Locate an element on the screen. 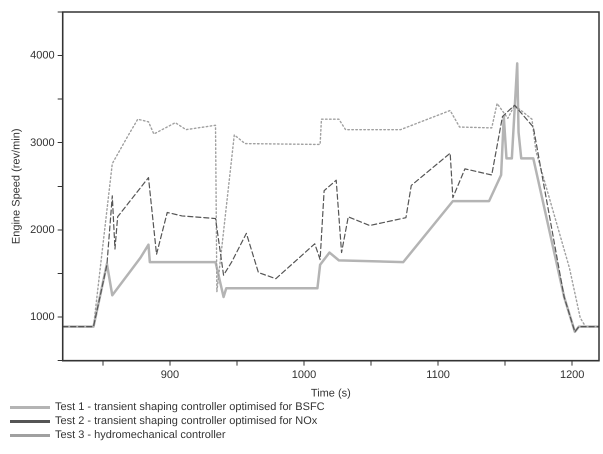  y-tick-label: 1000 is located at coordinates (42, 317).